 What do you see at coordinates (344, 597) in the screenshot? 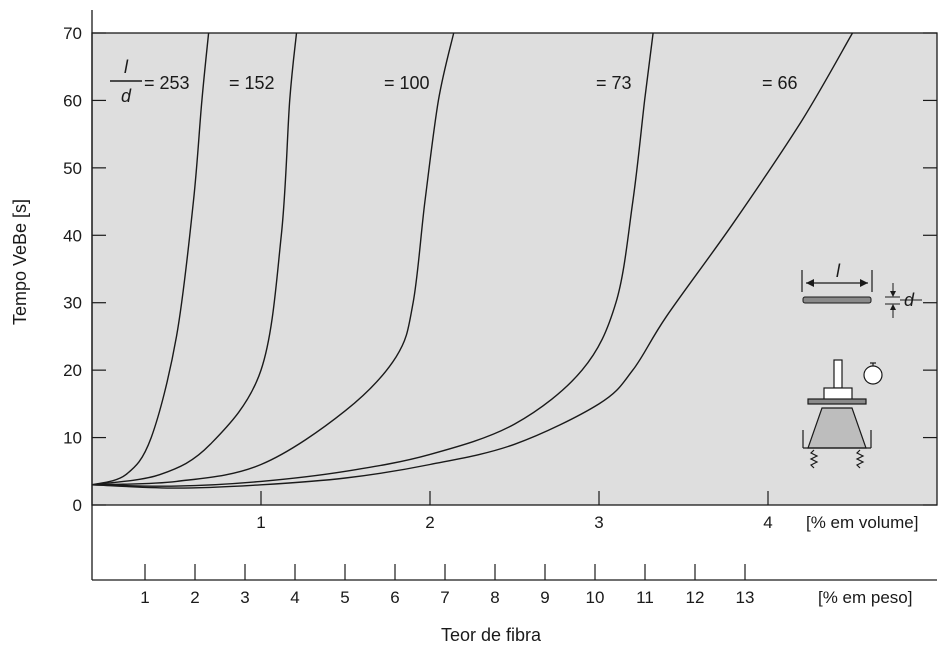
I see `x-weight-tick-label: 5` at bounding box center [344, 597].